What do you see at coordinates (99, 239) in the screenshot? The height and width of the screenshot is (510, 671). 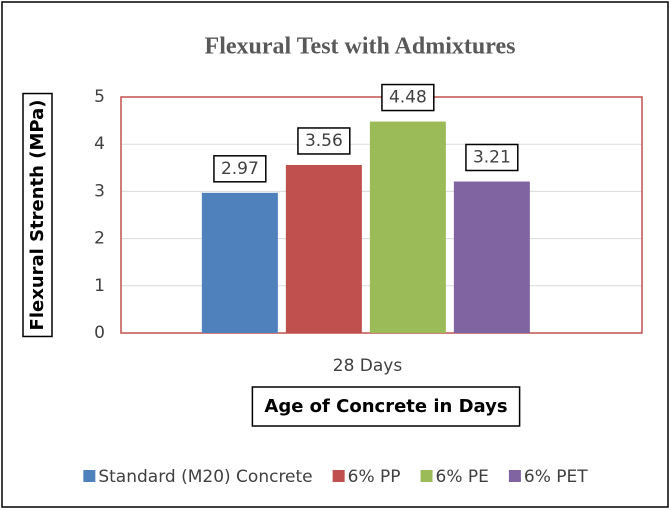 I see `y-tick-label: 2` at bounding box center [99, 239].